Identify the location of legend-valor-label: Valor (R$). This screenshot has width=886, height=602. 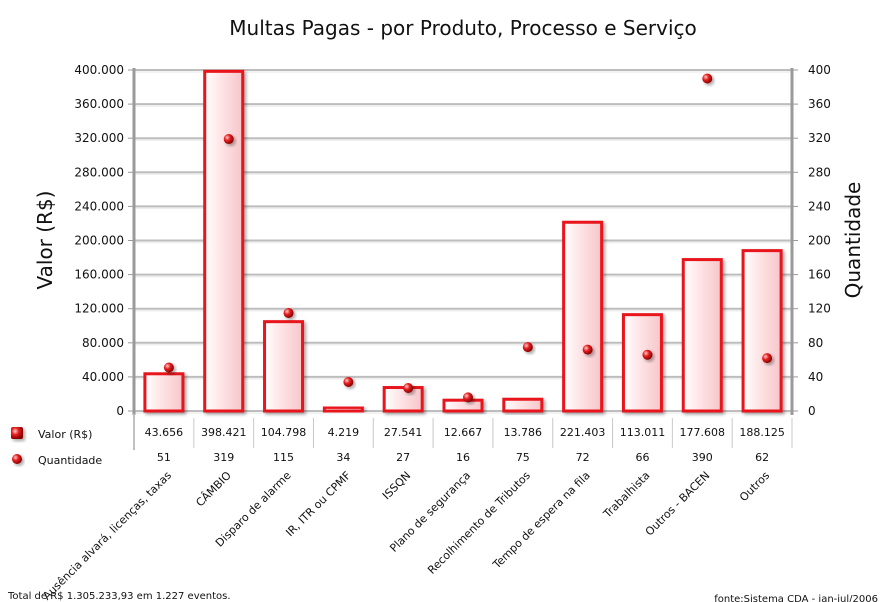
(65, 434).